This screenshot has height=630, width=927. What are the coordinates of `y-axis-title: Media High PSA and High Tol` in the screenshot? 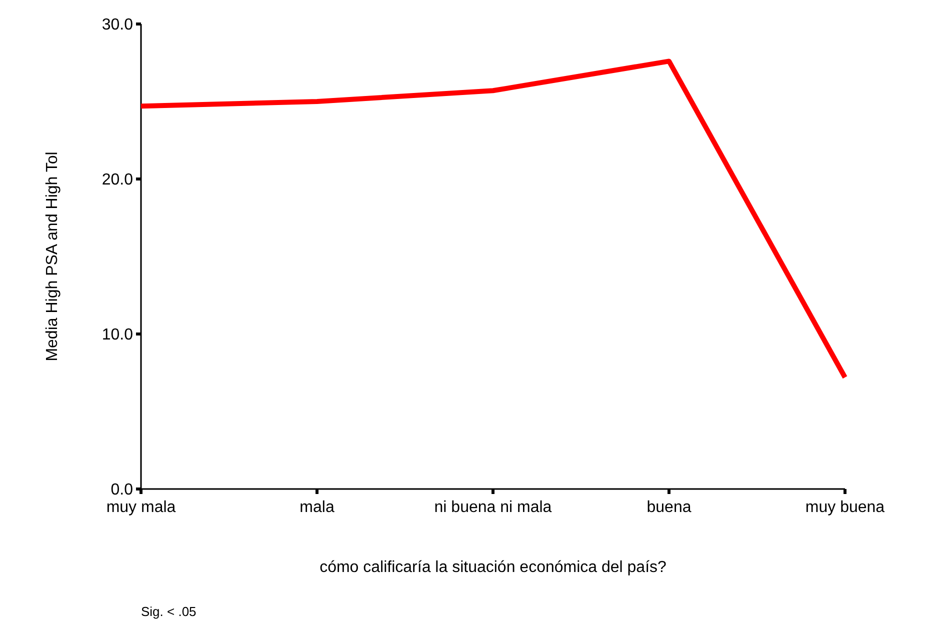 It's located at (52, 257).